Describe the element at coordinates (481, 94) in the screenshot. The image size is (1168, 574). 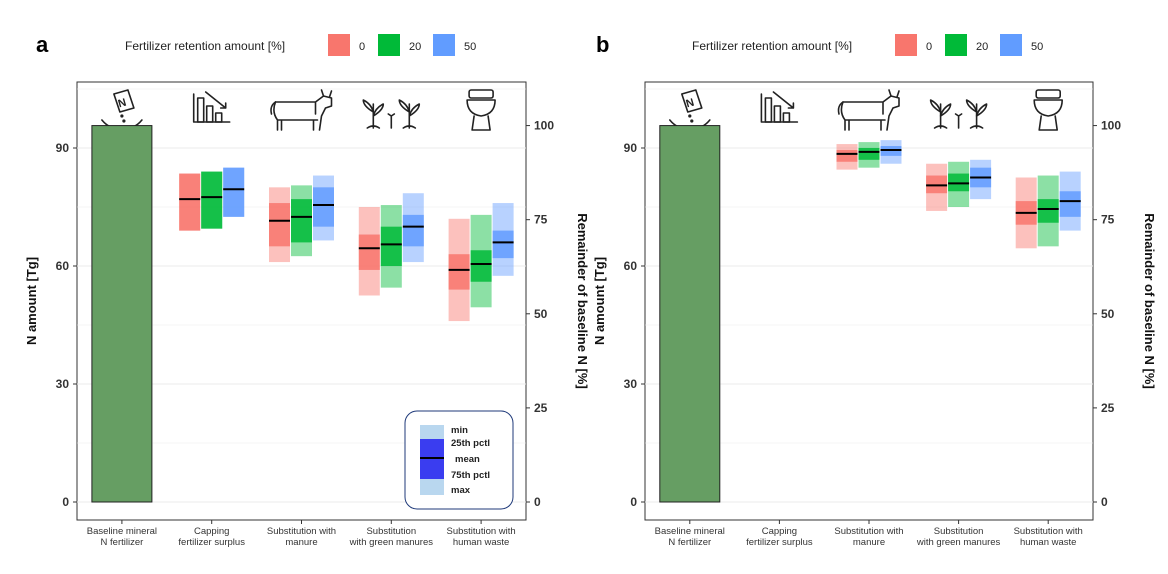
I see `tank` at that location.